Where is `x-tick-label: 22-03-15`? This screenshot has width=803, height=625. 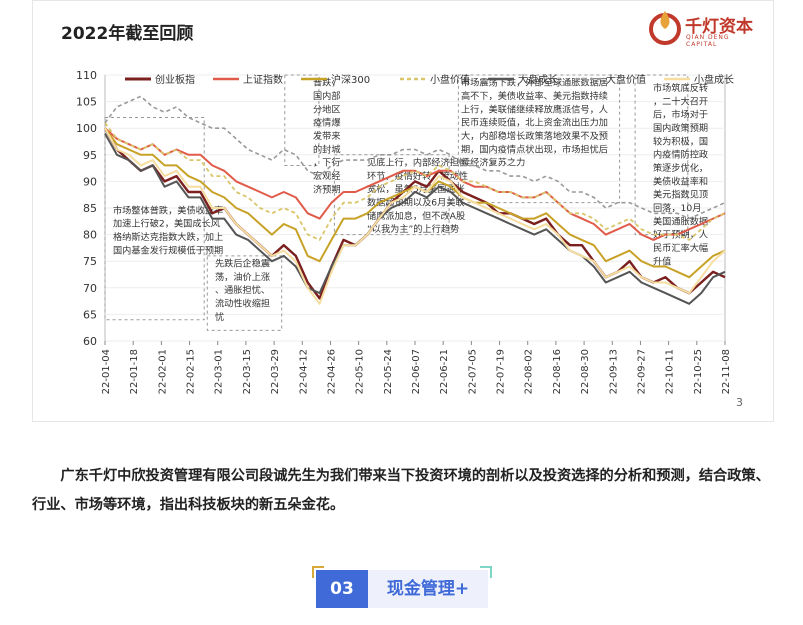
x-tick-label: 22-03-15 is located at coordinates (247, 371).